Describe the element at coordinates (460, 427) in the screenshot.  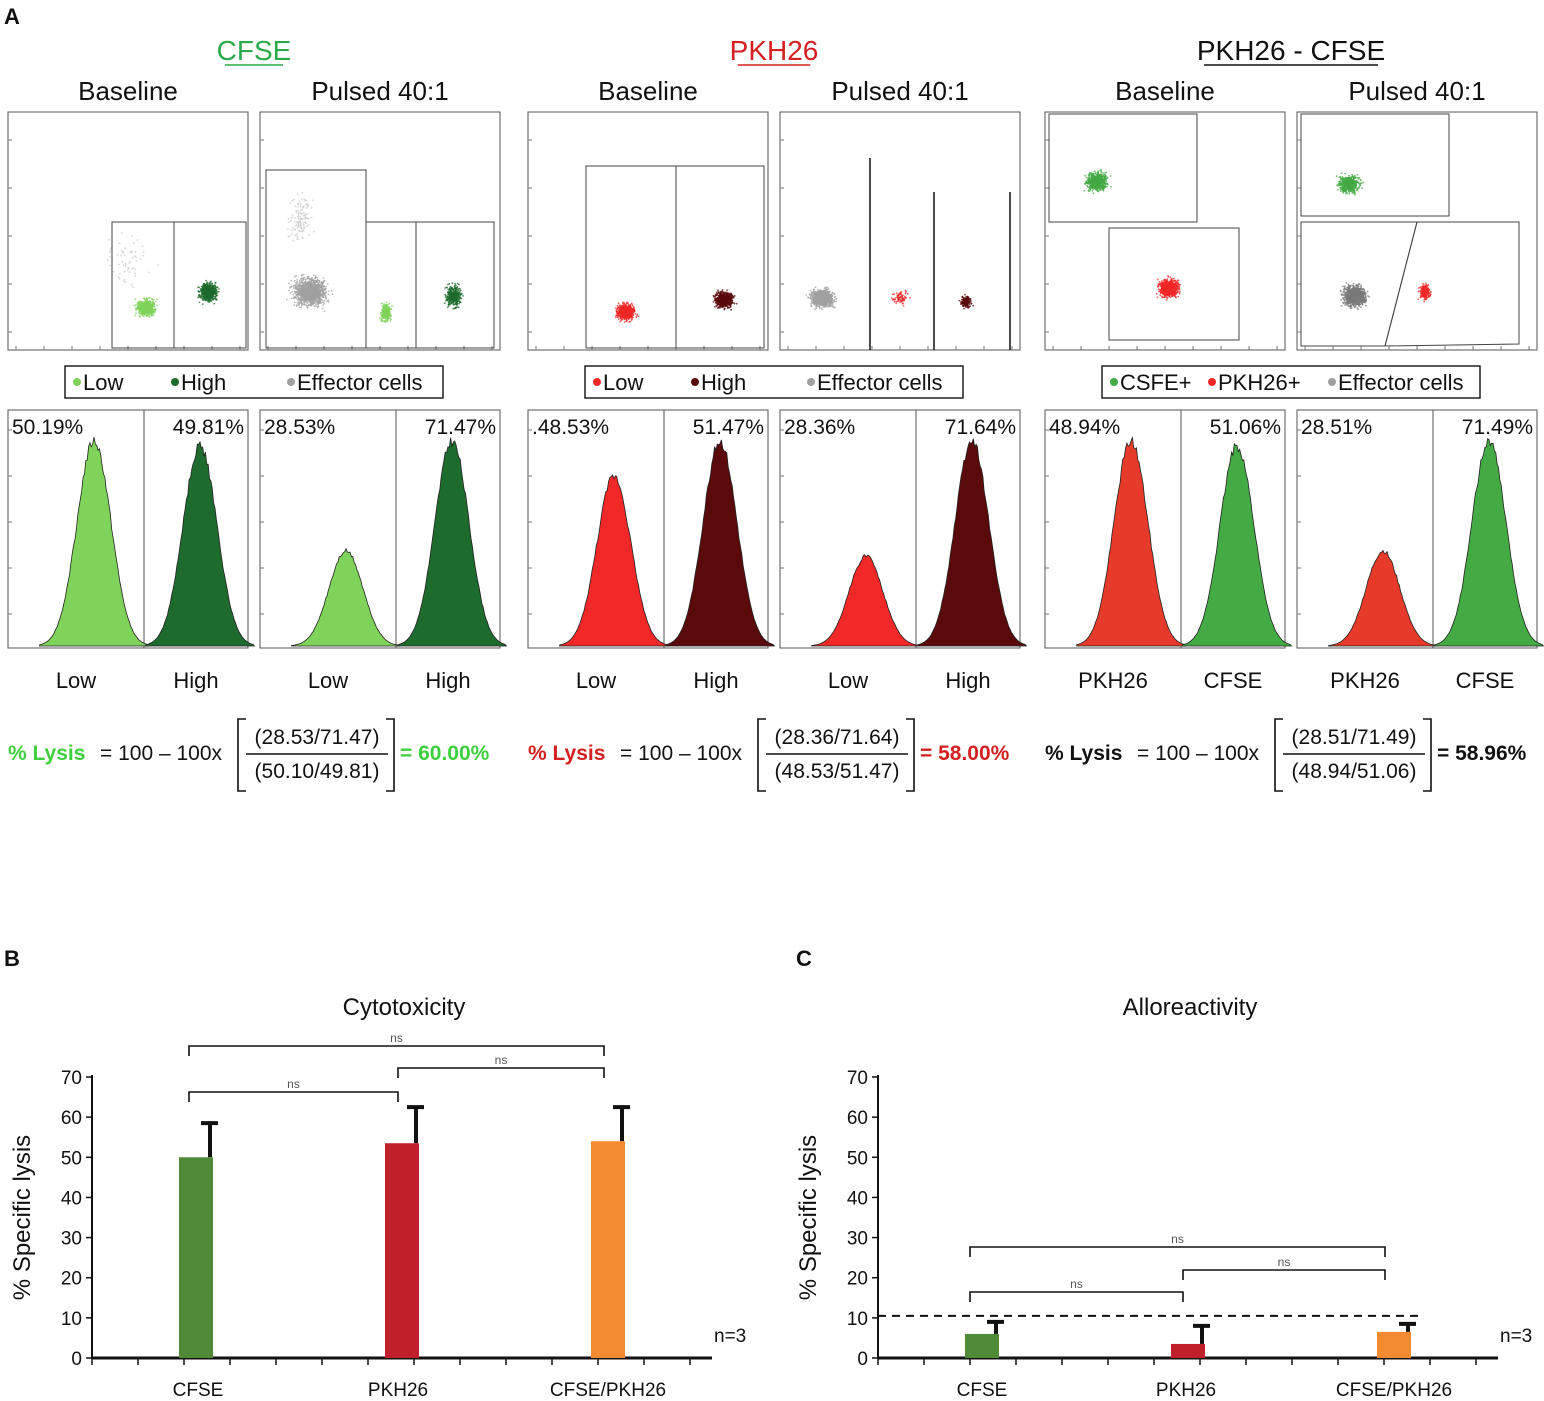
I see `percent-right: 71.47%` at that location.